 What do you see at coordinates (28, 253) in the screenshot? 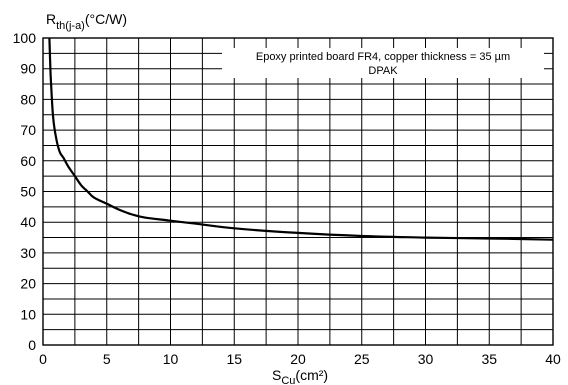
I see `y-tick-label: 30` at bounding box center [28, 253].